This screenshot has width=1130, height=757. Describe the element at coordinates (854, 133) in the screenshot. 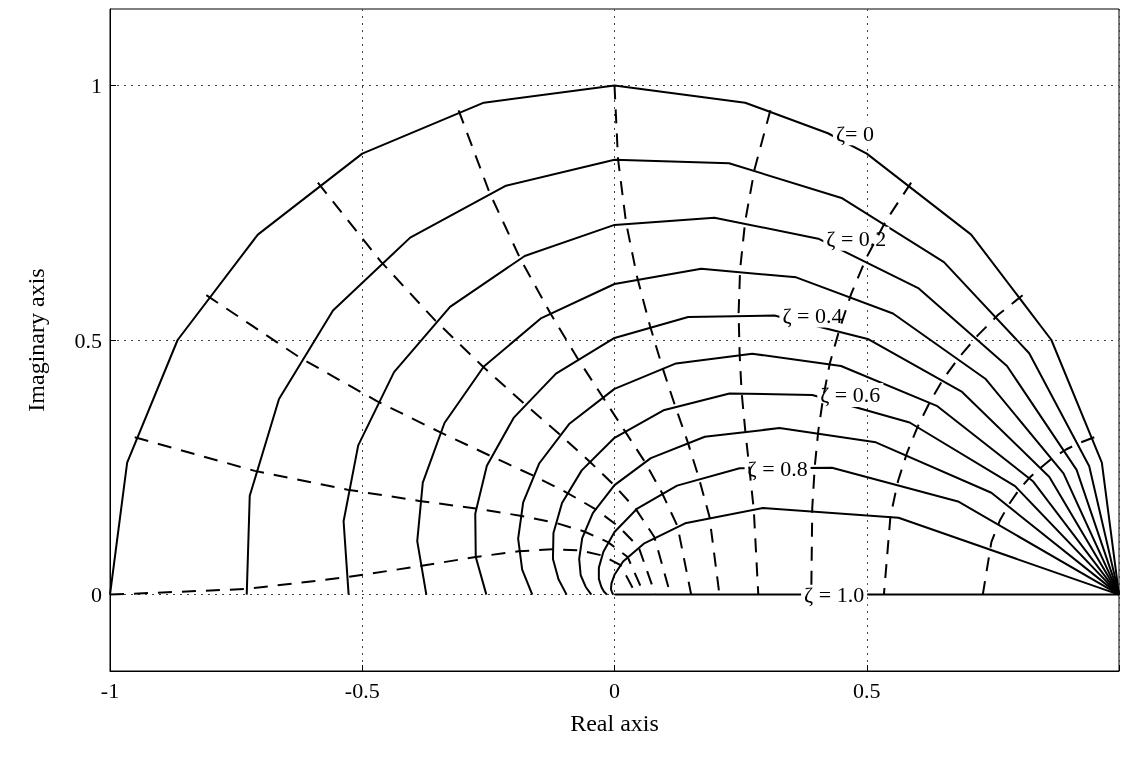

I see `annotation: ζ= 0` at that location.